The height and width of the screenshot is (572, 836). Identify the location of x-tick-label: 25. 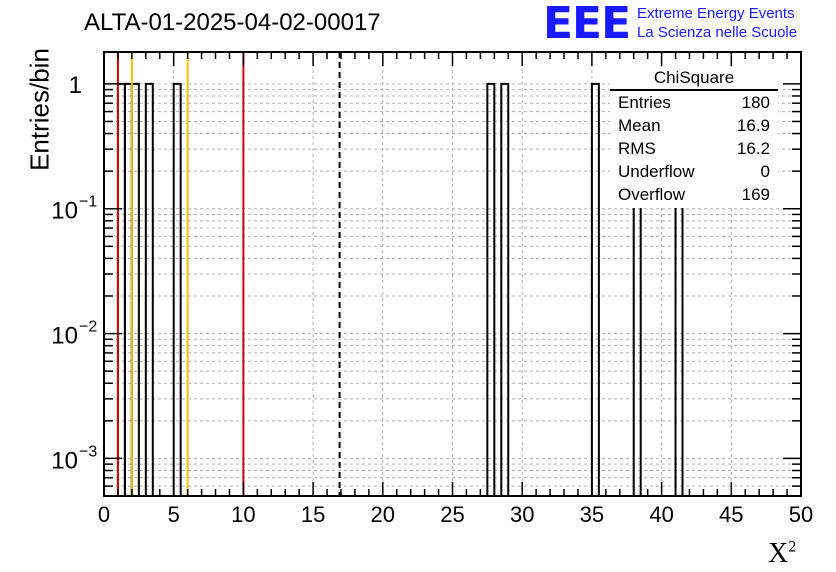
(452, 514).